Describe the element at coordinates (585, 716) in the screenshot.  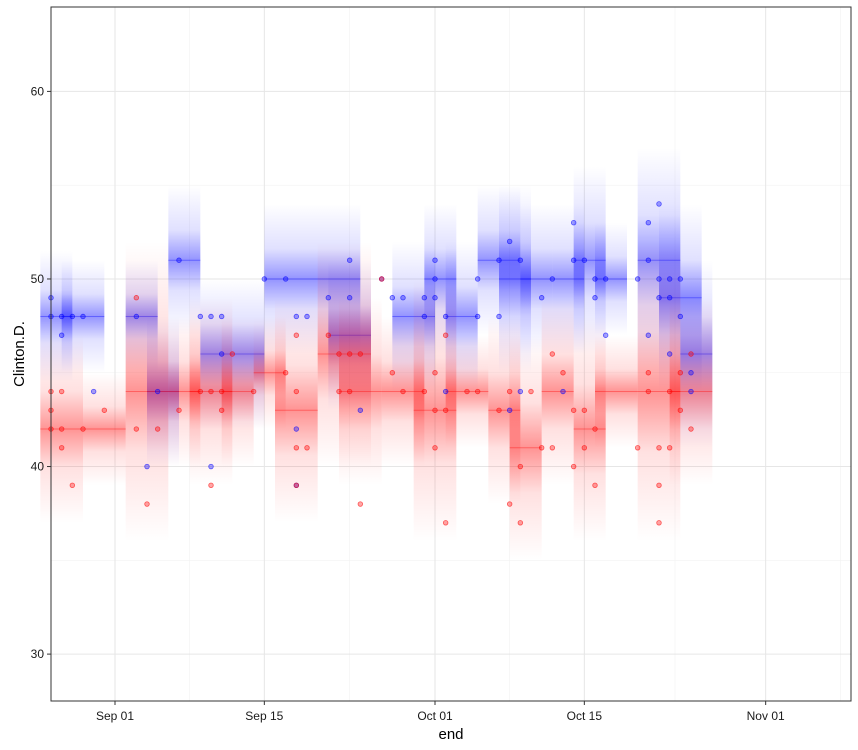
I see `x-tick-label: Oct 15` at that location.